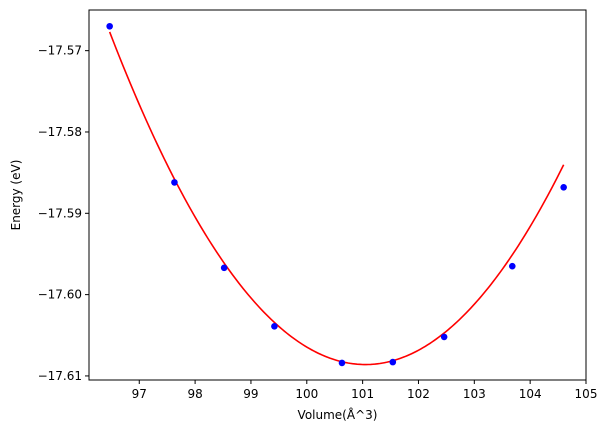 The height and width of the screenshot is (433, 609). What do you see at coordinates (60, 376) in the screenshot?
I see `y-tick-label: −17.61` at bounding box center [60, 376].